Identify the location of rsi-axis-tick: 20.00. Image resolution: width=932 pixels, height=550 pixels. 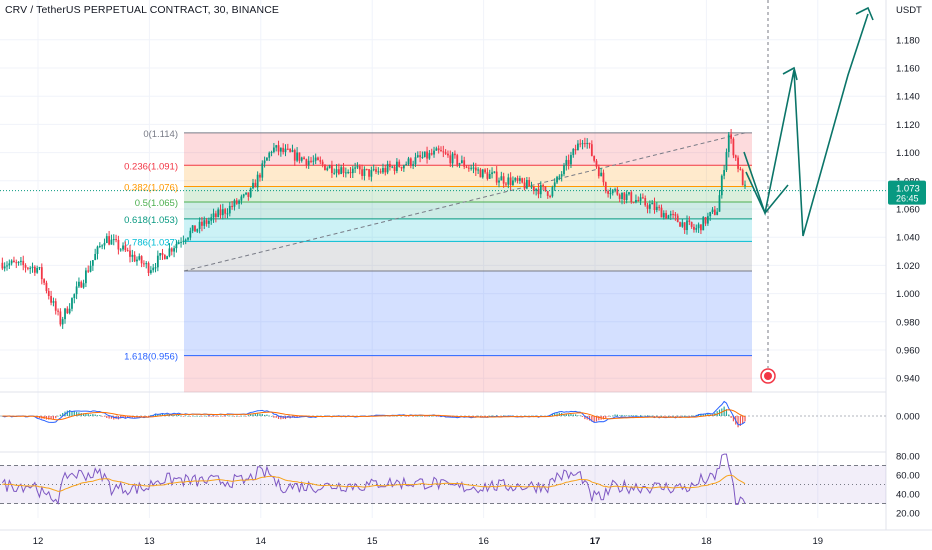
(908, 514).